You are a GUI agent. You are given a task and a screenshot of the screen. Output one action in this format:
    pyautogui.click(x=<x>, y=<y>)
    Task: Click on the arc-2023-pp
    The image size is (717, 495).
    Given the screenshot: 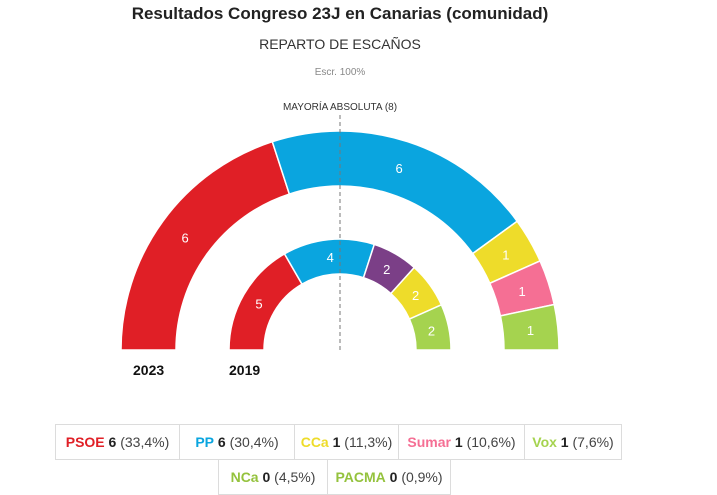 What is the action you would take?
    pyautogui.click(x=395, y=192)
    